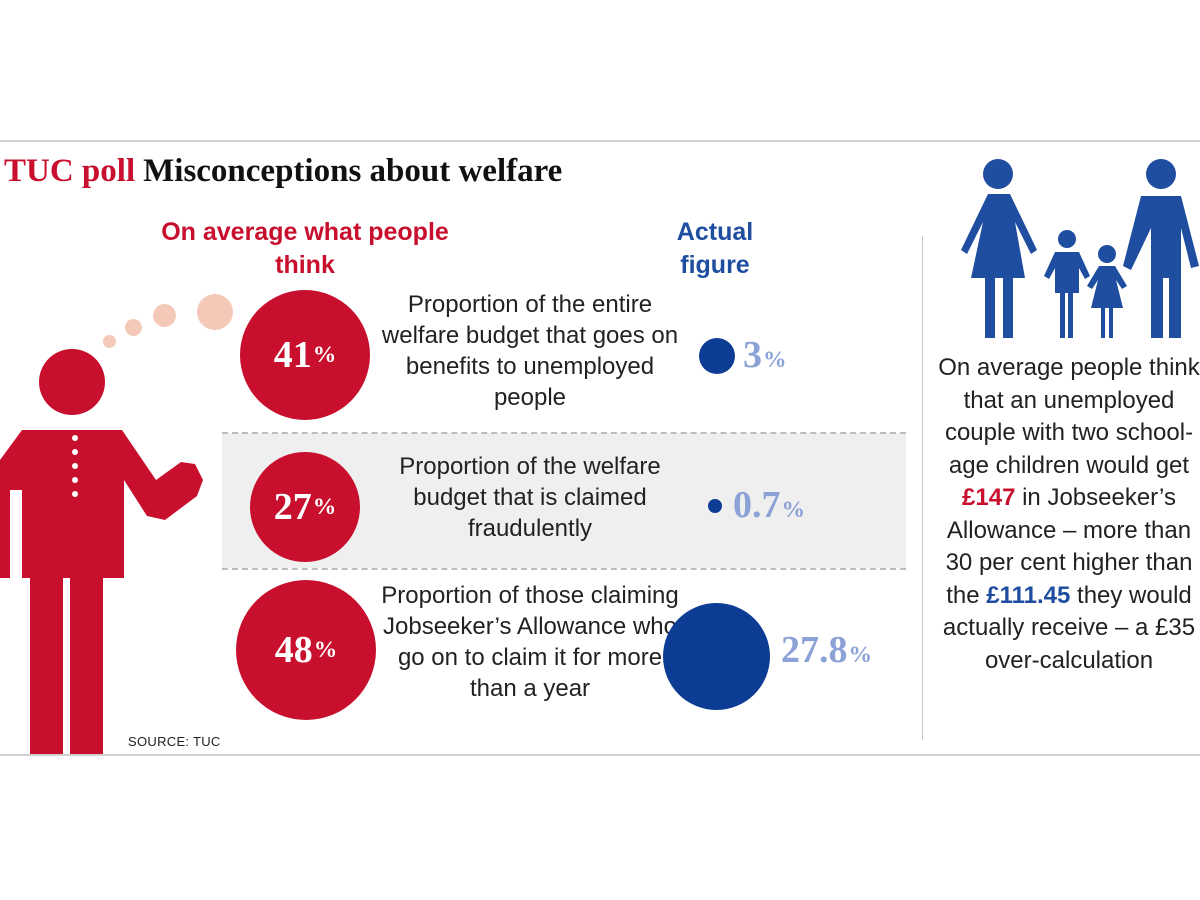 This screenshot has width=1200, height=900. Describe the element at coordinates (752, 355) in the screenshot. I see `actual-number: 3` at that location.